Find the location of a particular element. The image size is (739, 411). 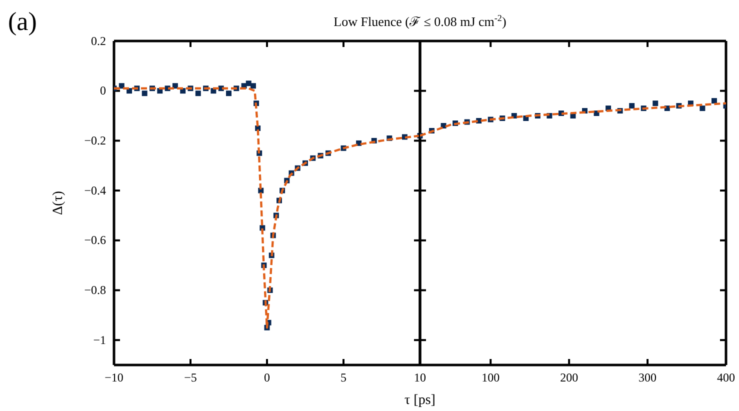

y-tick-label: −0.2 is located at coordinates (95, 141).